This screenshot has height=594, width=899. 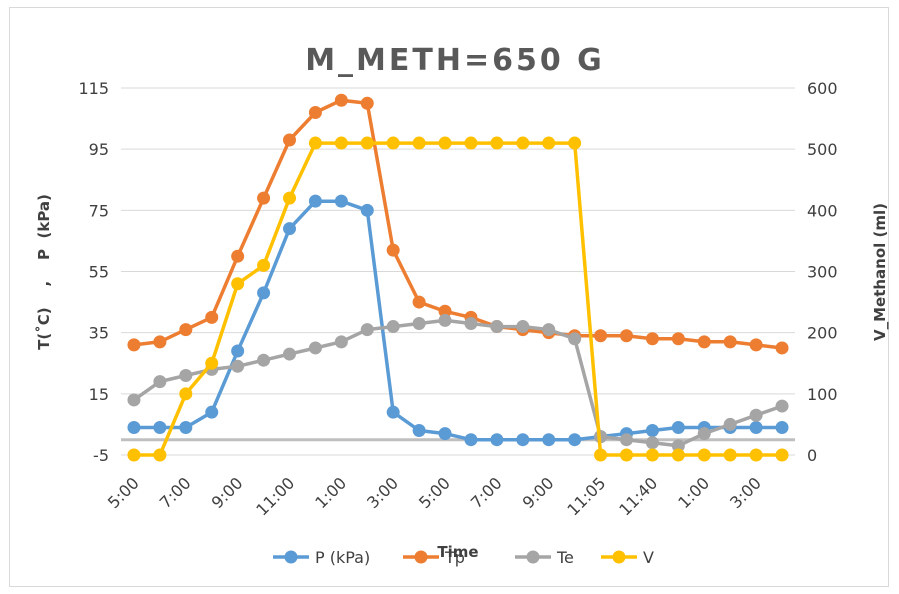 What do you see at coordinates (544, 557) in the screenshot?
I see `legend-item: Te` at bounding box center [544, 557].